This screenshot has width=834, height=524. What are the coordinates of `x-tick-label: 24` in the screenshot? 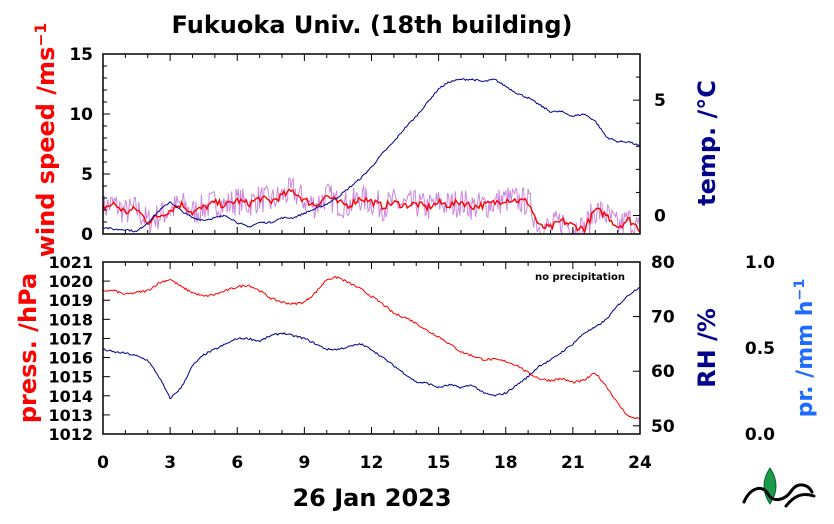 It's located at (640, 463).